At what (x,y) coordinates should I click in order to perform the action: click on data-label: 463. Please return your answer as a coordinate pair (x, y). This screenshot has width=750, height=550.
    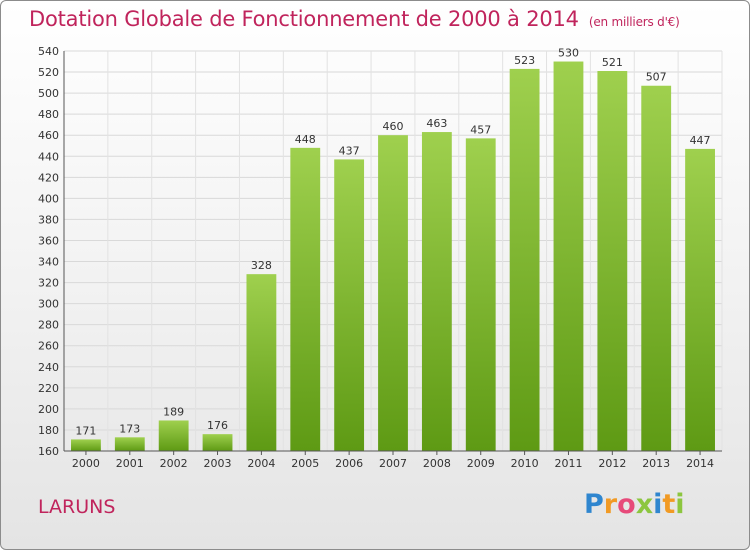
    Looking at the image, I should click on (436, 123).